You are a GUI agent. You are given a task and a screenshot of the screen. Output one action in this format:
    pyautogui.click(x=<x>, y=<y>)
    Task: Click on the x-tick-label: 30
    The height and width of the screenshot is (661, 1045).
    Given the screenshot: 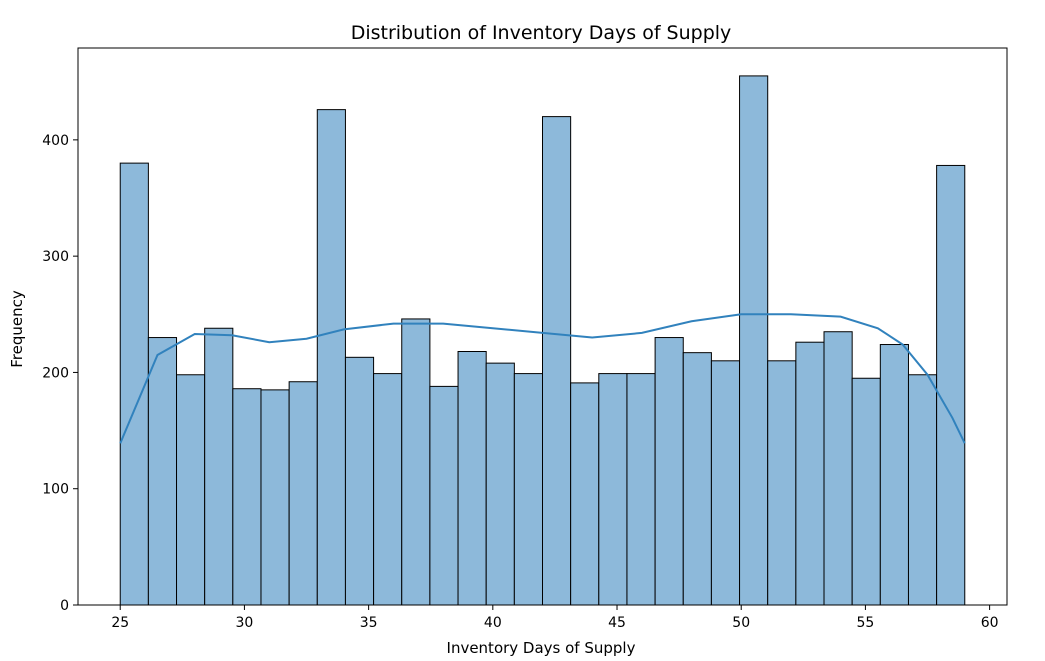 What is the action you would take?
    pyautogui.click(x=245, y=623)
    